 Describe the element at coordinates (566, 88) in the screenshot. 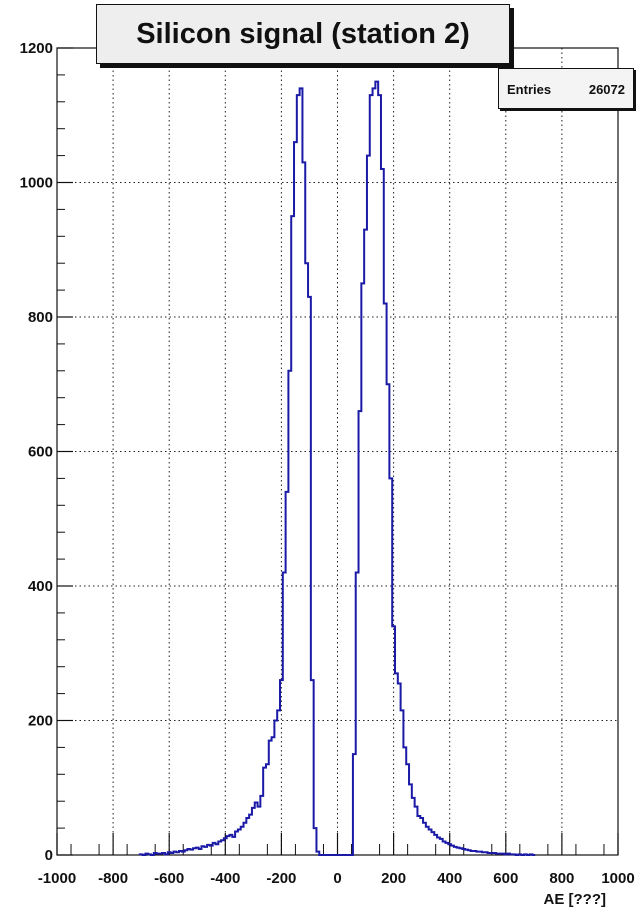

I see `stats-box: Entries 26072` at that location.